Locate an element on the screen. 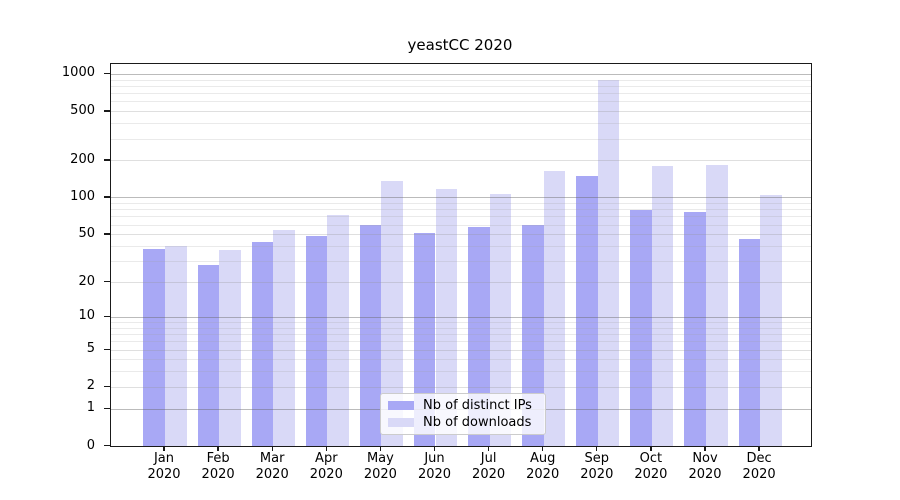  bar-downloads-nov is located at coordinates (717, 305).